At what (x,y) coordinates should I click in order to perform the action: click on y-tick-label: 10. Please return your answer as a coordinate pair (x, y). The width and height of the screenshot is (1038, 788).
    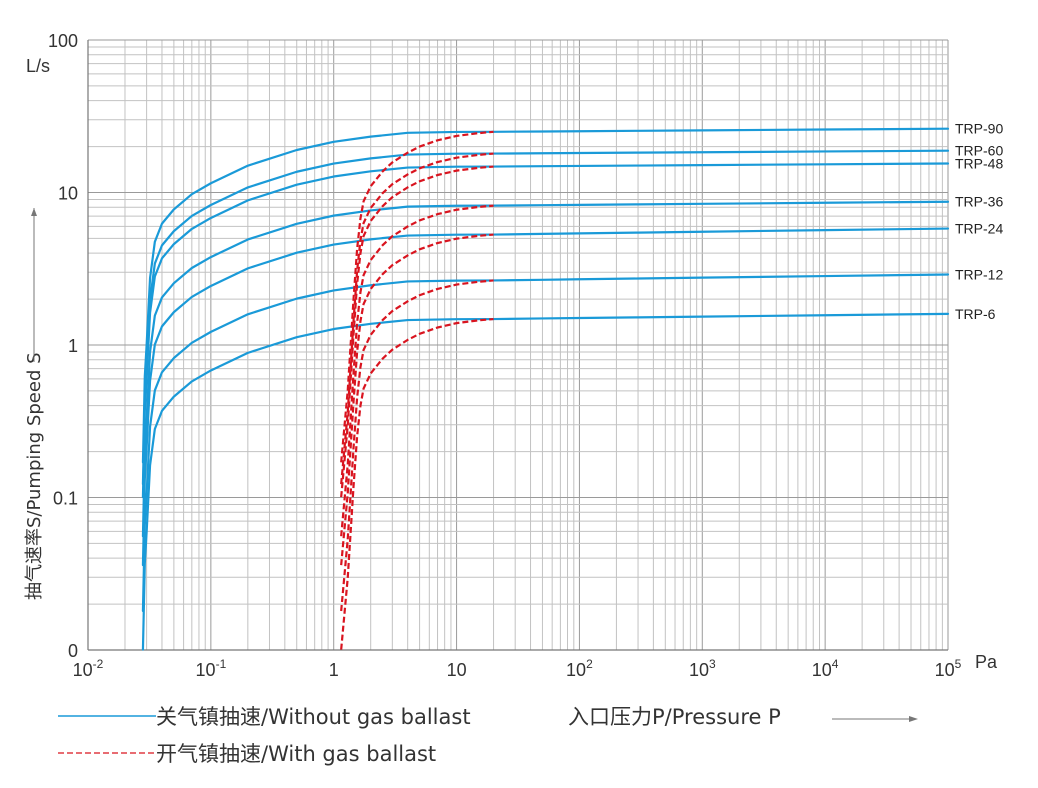
    Looking at the image, I should click on (68, 194).